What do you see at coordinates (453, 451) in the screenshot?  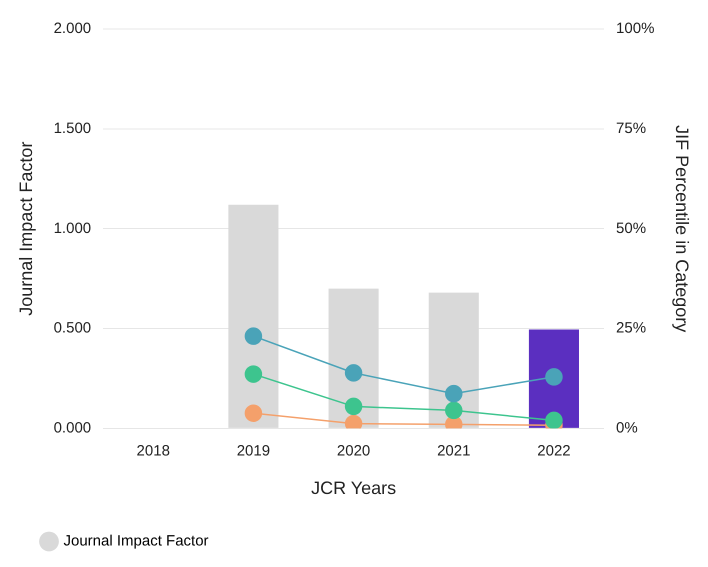 I see `x-tick-label: 2021` at bounding box center [453, 451].